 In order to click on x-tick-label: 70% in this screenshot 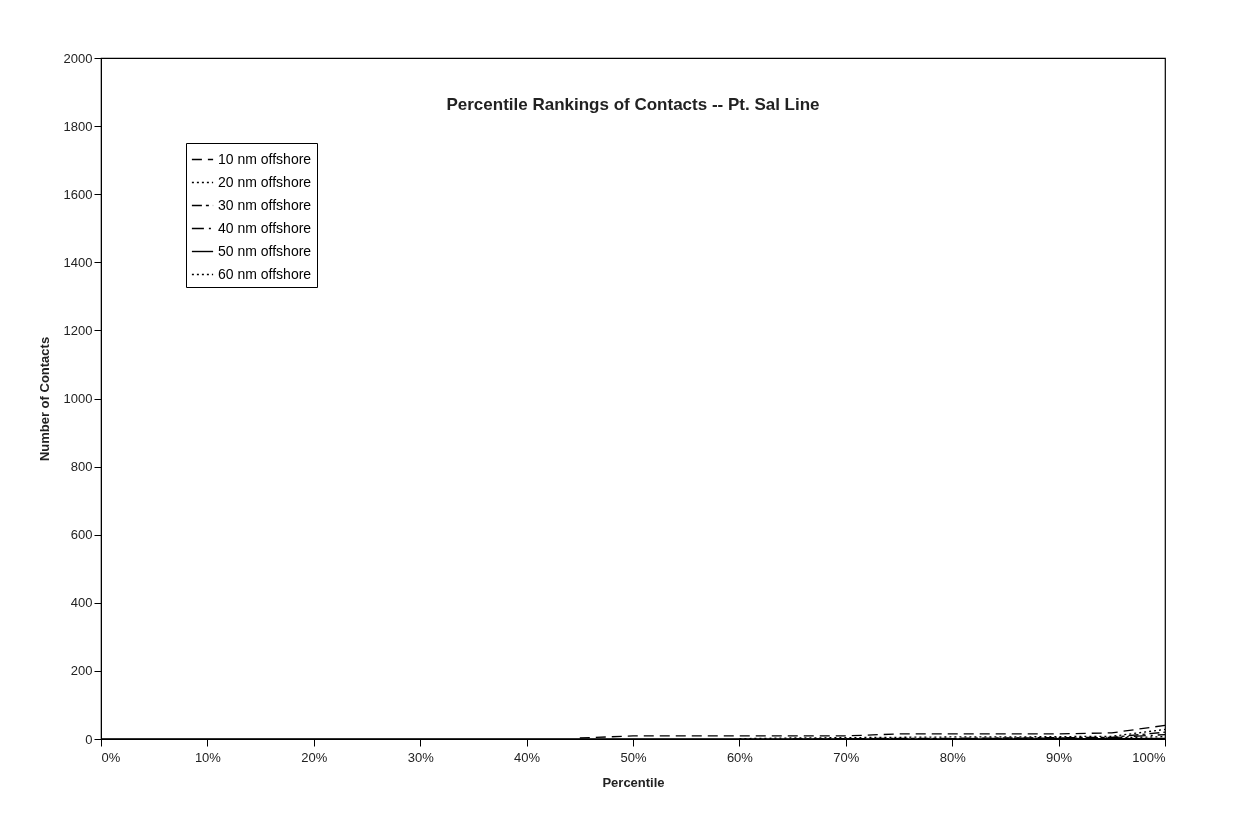, I will do `click(846, 757)`.